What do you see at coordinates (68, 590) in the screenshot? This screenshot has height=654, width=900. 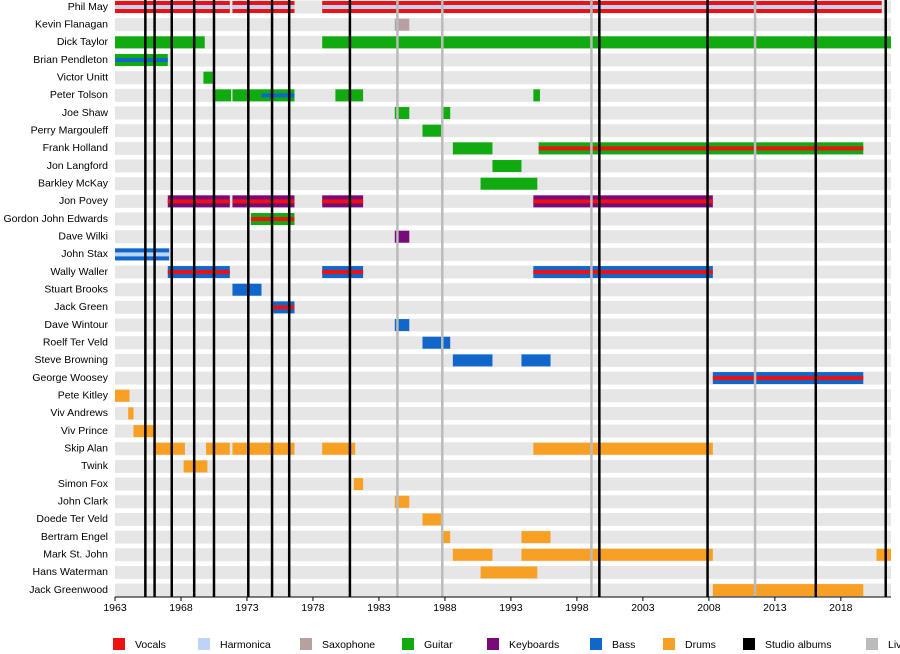 I see `member-name: Jack Greenwood` at bounding box center [68, 590].